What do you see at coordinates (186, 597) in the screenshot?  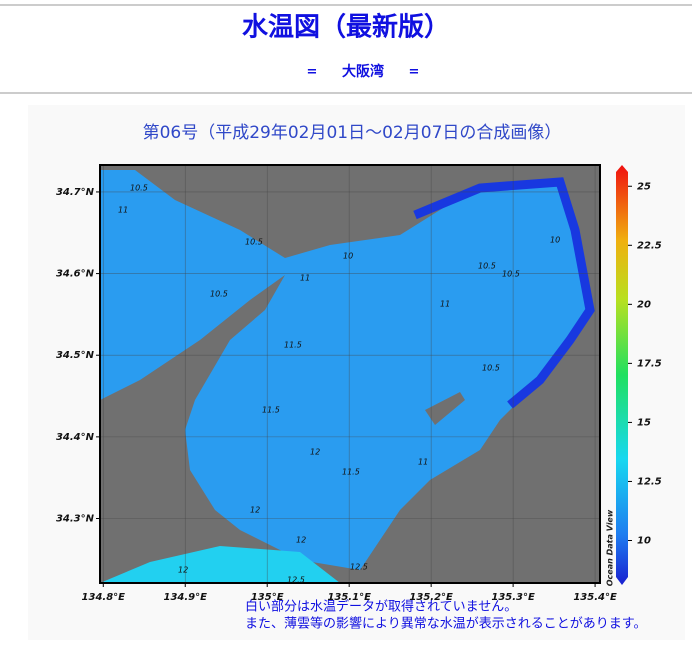 I see `x-tick-label: 134.9°E` at bounding box center [186, 597].